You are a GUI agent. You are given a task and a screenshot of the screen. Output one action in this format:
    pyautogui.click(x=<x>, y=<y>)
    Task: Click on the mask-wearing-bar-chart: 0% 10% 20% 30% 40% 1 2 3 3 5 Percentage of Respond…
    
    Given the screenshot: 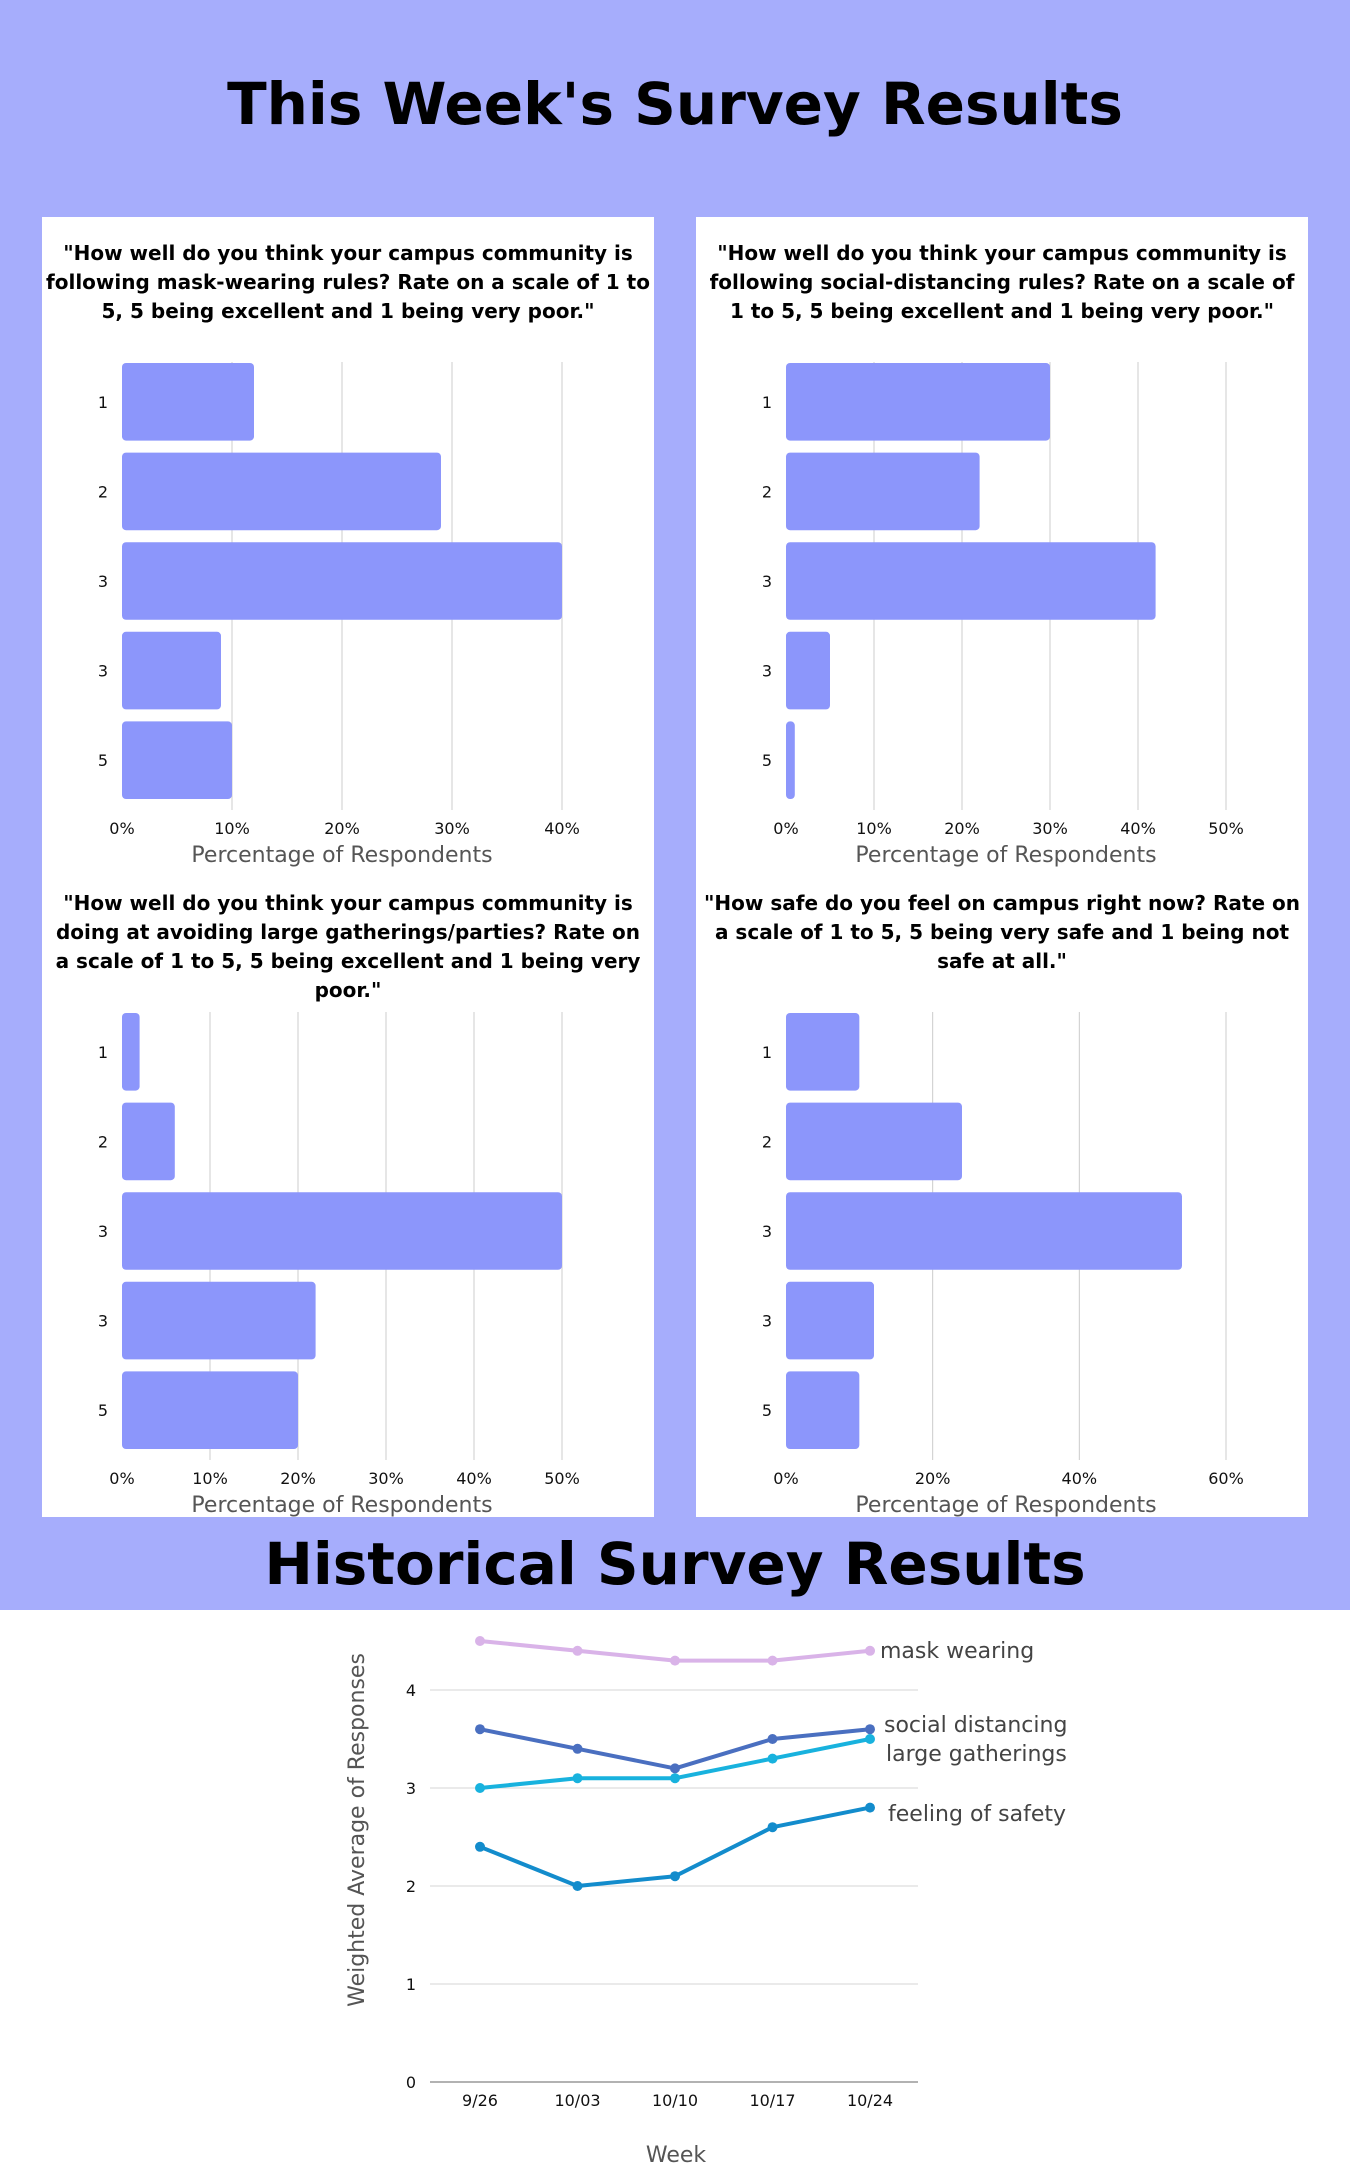 What is the action you would take?
    pyautogui.click(x=339, y=614)
    